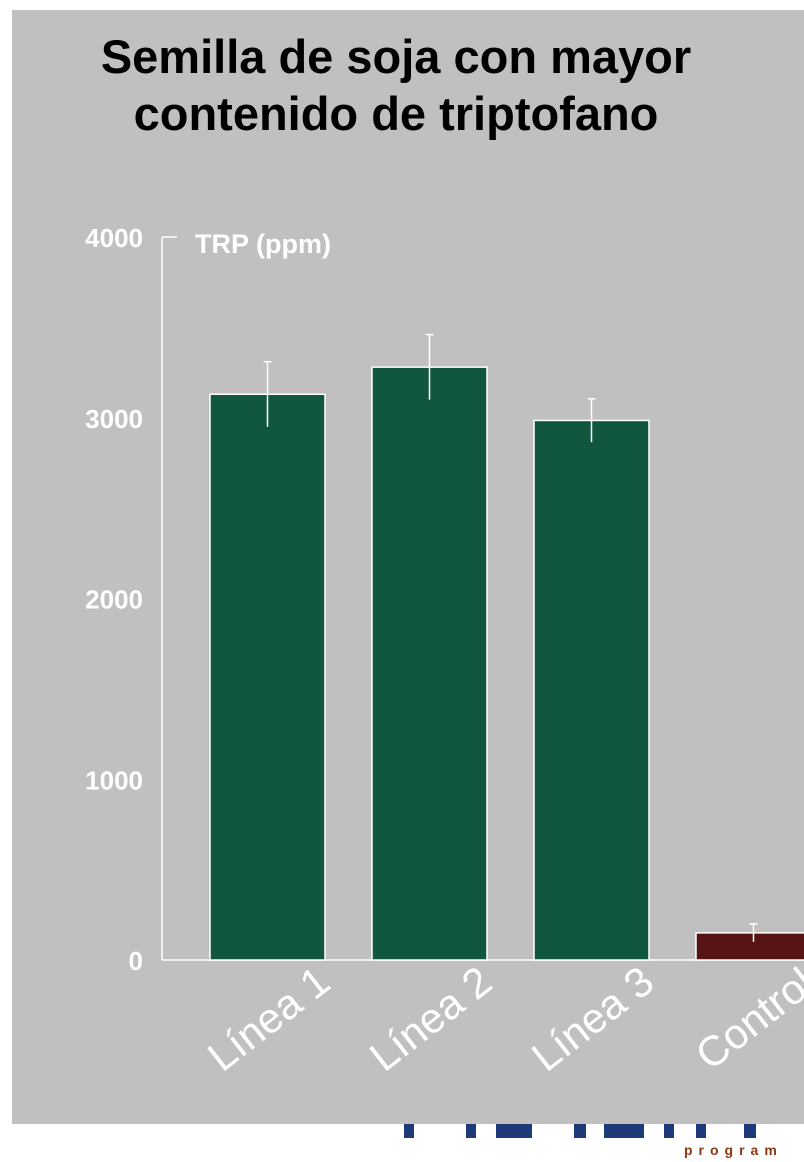 The image size is (804, 1162). What do you see at coordinates (396, 56) in the screenshot?
I see `chart-title-line-1: Semilla de soja con mayor` at bounding box center [396, 56].